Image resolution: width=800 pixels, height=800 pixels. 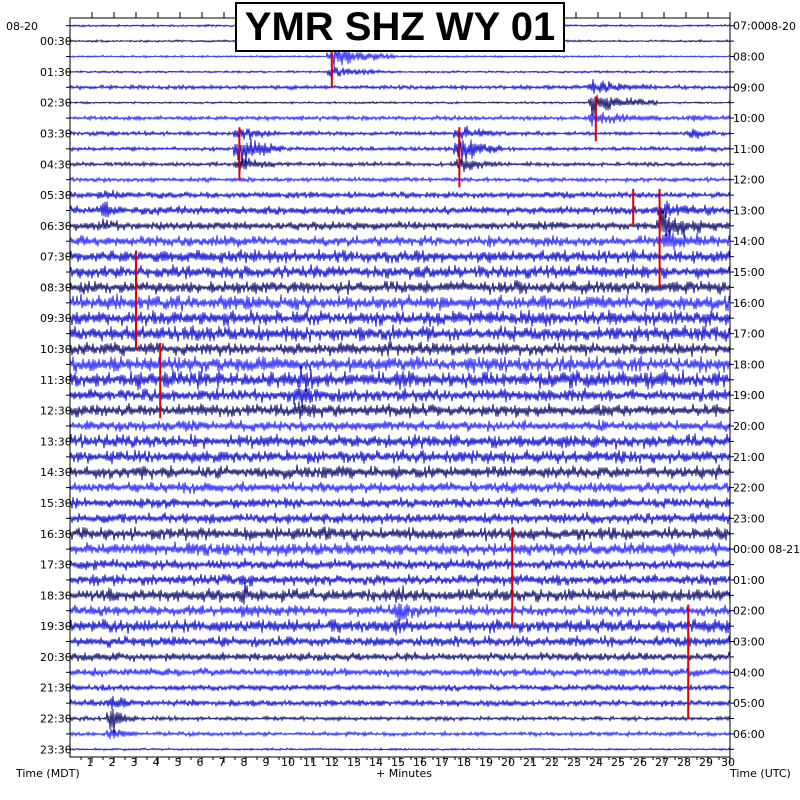 I want to click on left-time-label: 11:30, so click(x=56, y=380).